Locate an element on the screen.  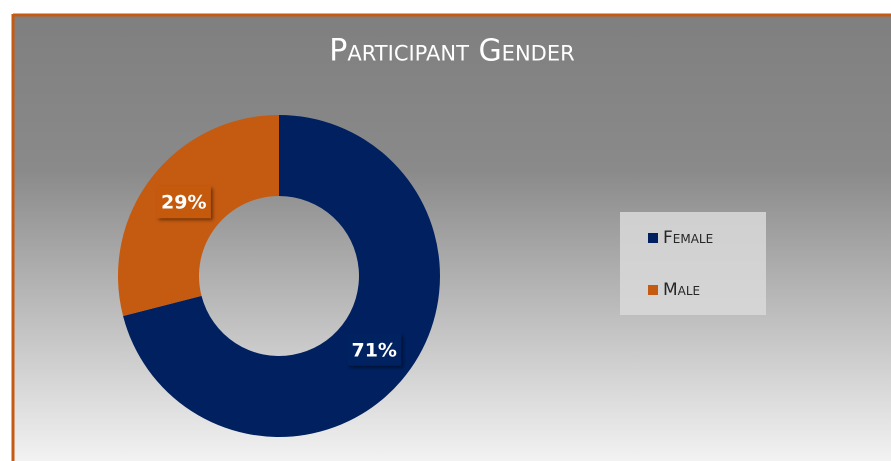
legend is located at coordinates (693, 263).